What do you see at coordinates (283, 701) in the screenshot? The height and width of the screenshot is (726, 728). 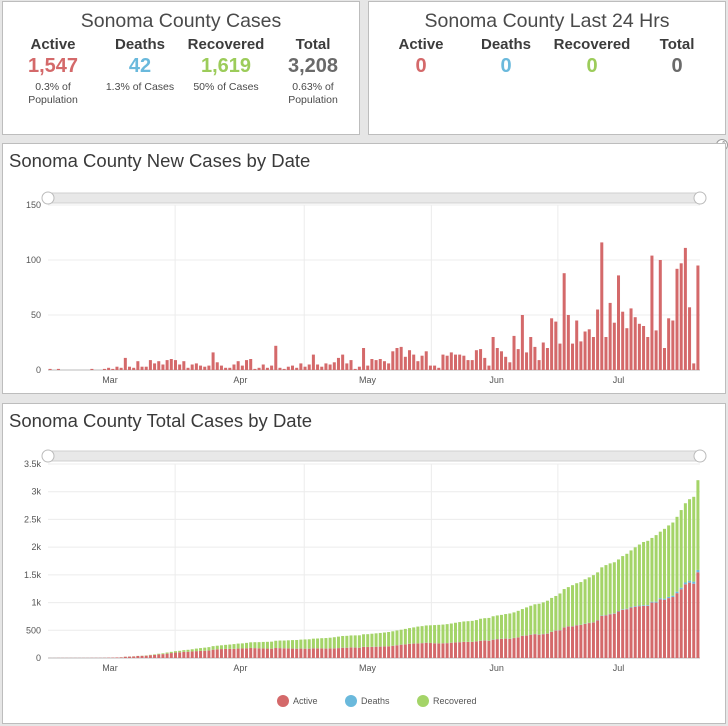 I see `legend-active-icon` at bounding box center [283, 701].